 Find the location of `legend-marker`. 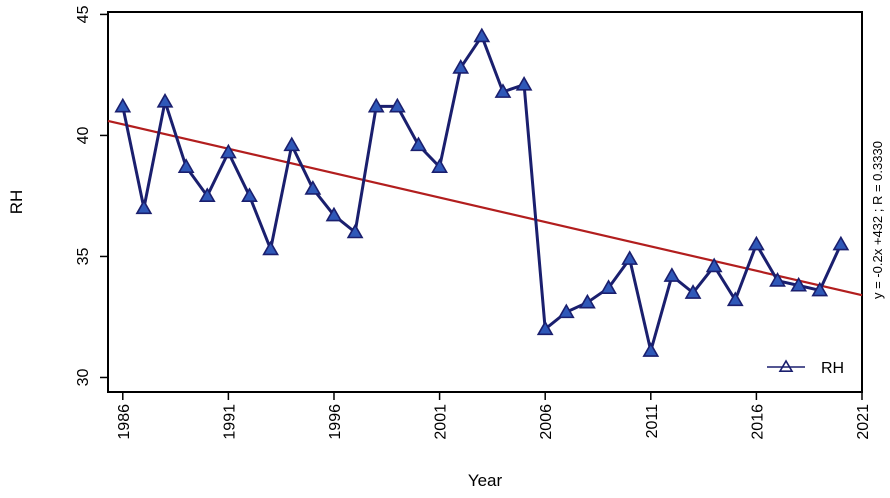

legend-marker is located at coordinates (786, 366).